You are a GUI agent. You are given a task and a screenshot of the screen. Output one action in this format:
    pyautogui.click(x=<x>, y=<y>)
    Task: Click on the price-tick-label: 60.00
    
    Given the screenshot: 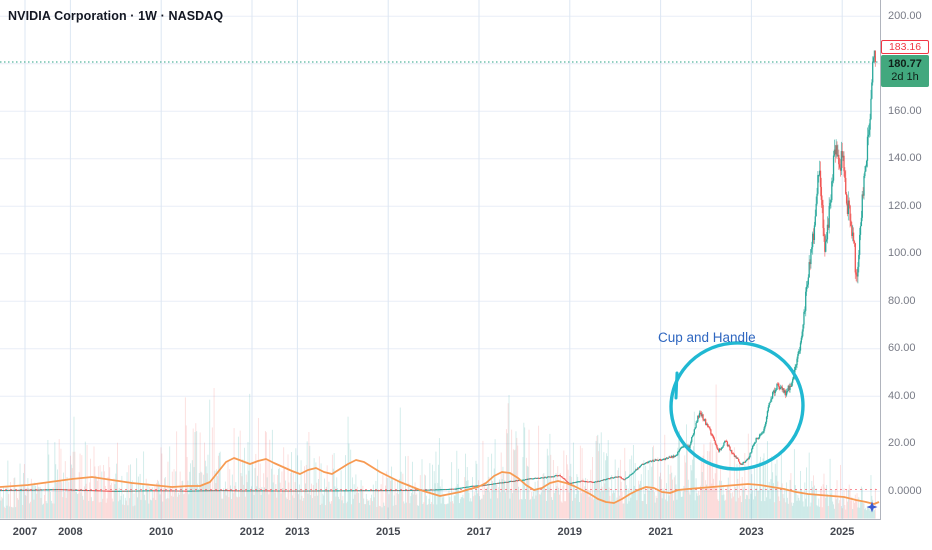 What is the action you would take?
    pyautogui.click(x=902, y=348)
    